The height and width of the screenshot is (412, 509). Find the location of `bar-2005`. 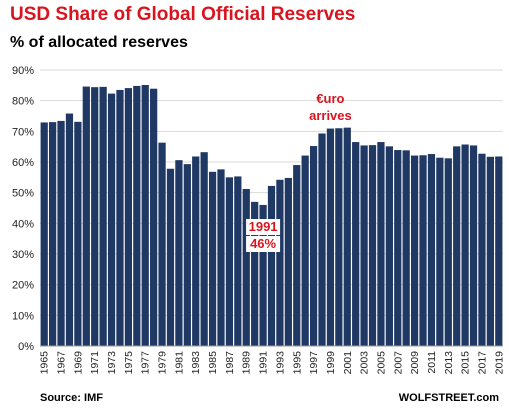

bar-2005 is located at coordinates (381, 244).